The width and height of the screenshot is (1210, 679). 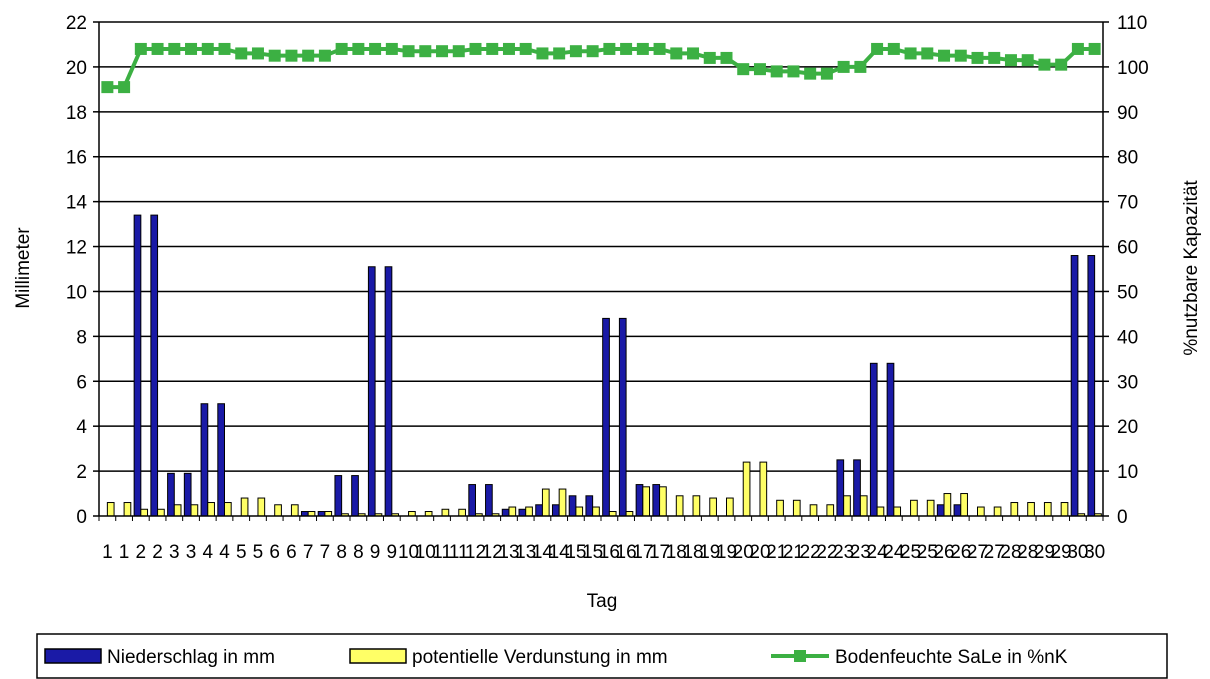 I want to click on x-tick-label: 16, so click(x=626, y=552).